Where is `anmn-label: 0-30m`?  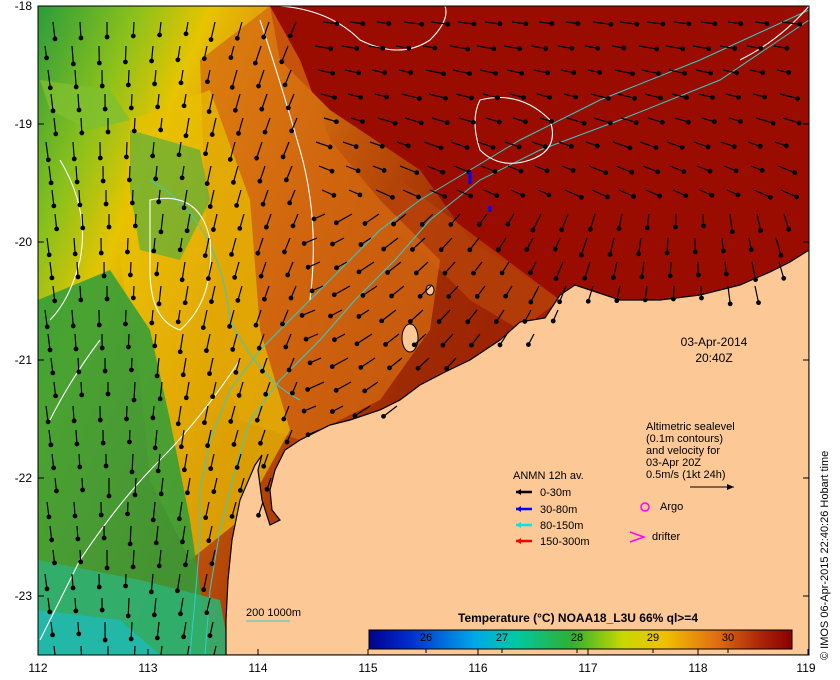
anmn-label: 0-30m is located at coordinates (555, 493).